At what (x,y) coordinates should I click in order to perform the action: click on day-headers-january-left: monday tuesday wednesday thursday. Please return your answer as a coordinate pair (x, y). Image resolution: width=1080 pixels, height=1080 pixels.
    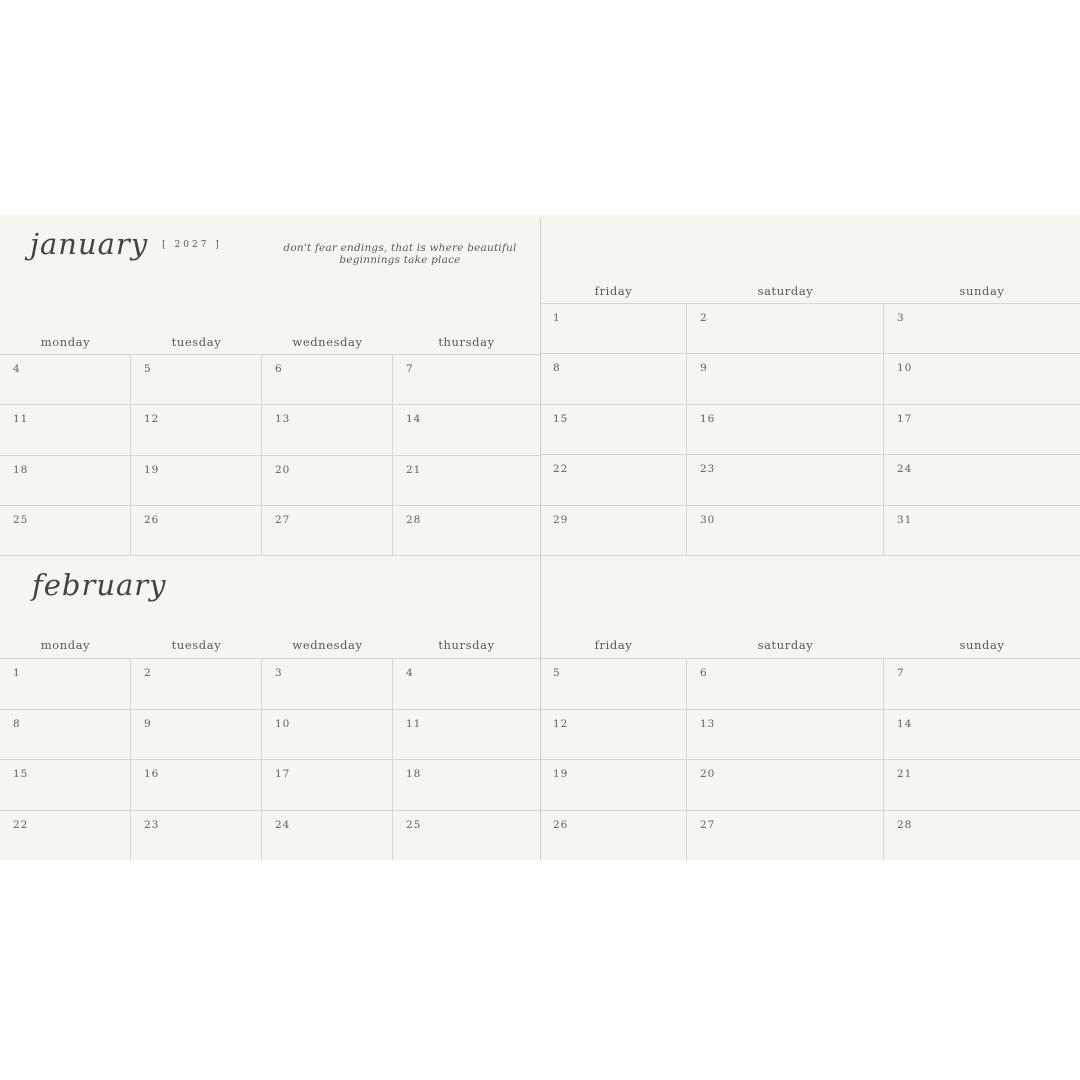
    Looking at the image, I should click on (270, 342).